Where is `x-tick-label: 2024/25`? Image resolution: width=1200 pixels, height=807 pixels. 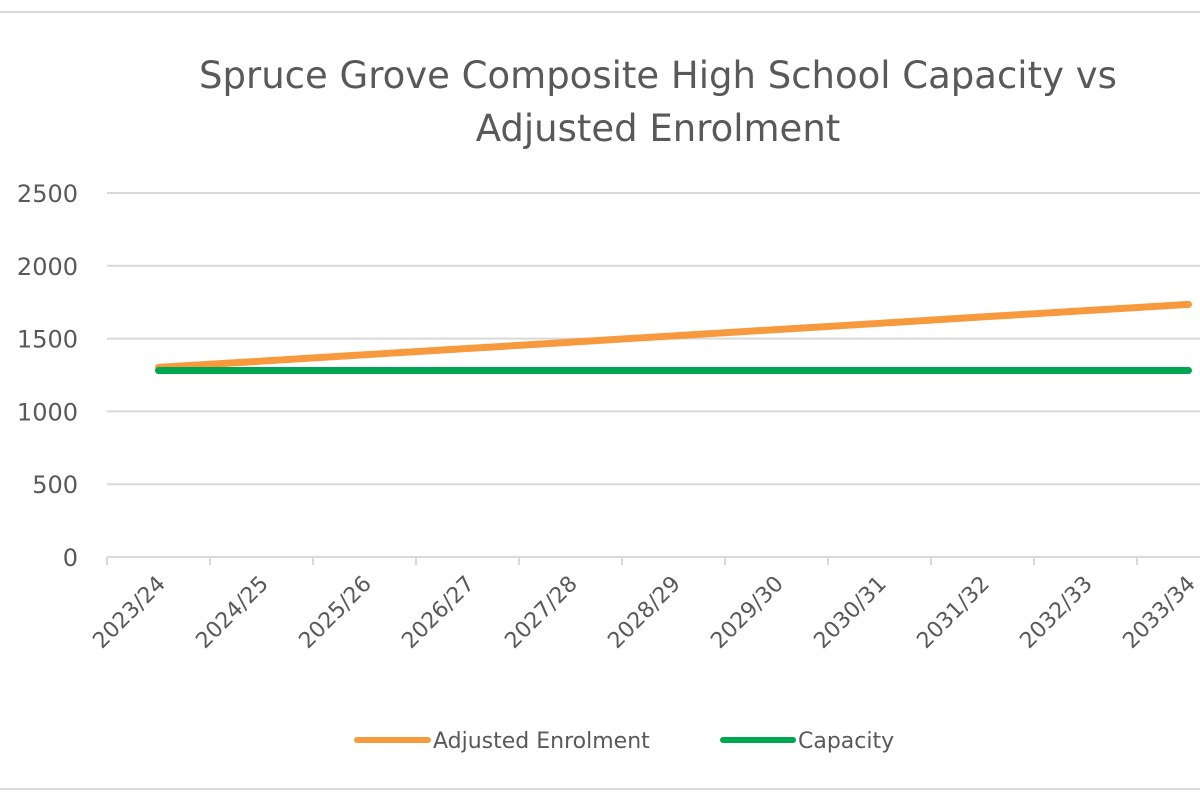 x-tick-label: 2024/25 is located at coordinates (232, 613).